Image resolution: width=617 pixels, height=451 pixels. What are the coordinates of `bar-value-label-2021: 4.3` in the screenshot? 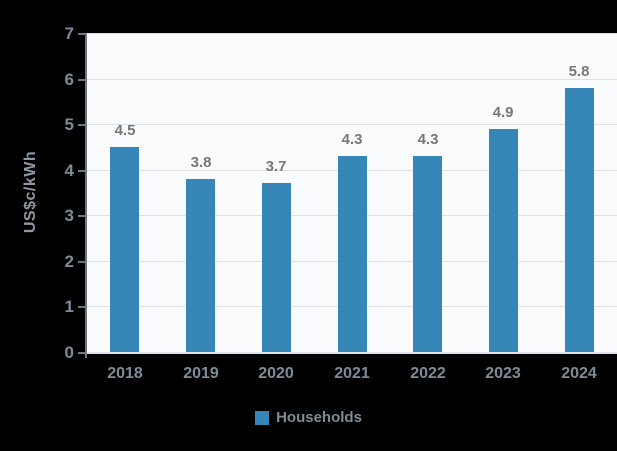 It's located at (352, 139).